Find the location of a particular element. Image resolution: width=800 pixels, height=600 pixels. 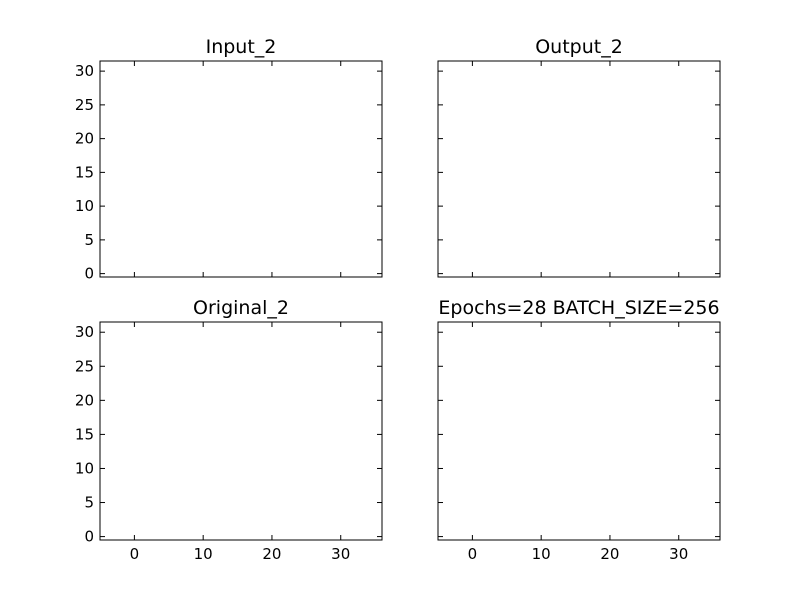

subplot-title: Original_2 is located at coordinates (241, 308).